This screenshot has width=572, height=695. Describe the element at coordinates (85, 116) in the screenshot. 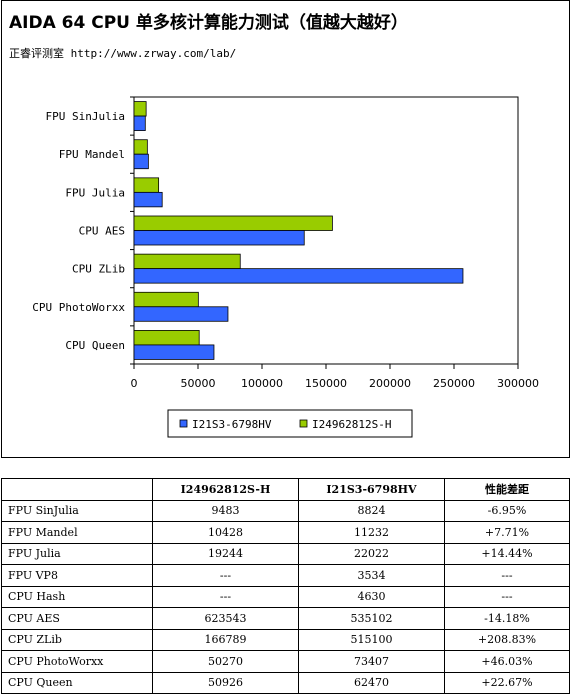

I see `category-label: FPU SinJulia` at that location.